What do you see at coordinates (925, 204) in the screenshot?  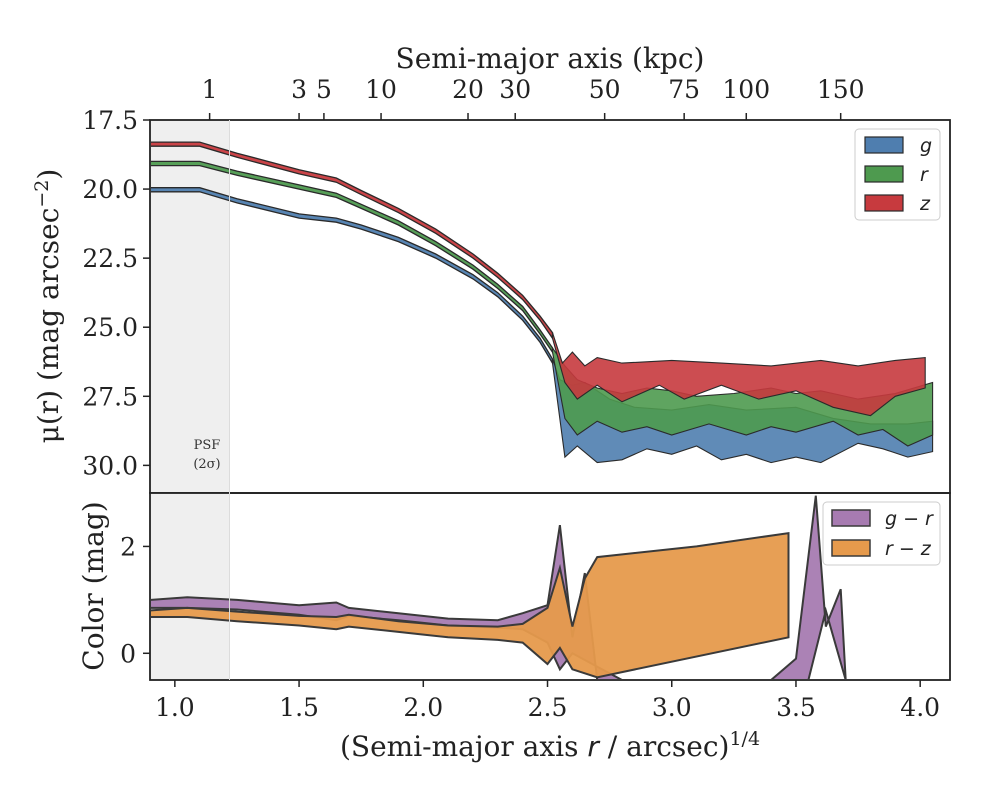 I see `legend-label-z: z` at bounding box center [925, 204].